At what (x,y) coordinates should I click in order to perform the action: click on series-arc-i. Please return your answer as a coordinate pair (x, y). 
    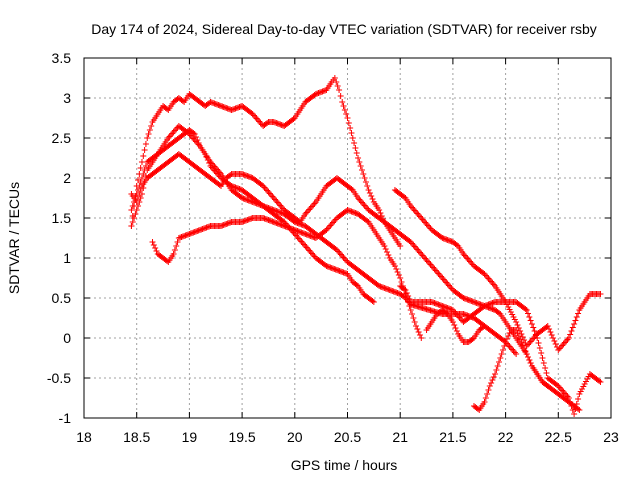
    Looking at the image, I should click on (455, 326).